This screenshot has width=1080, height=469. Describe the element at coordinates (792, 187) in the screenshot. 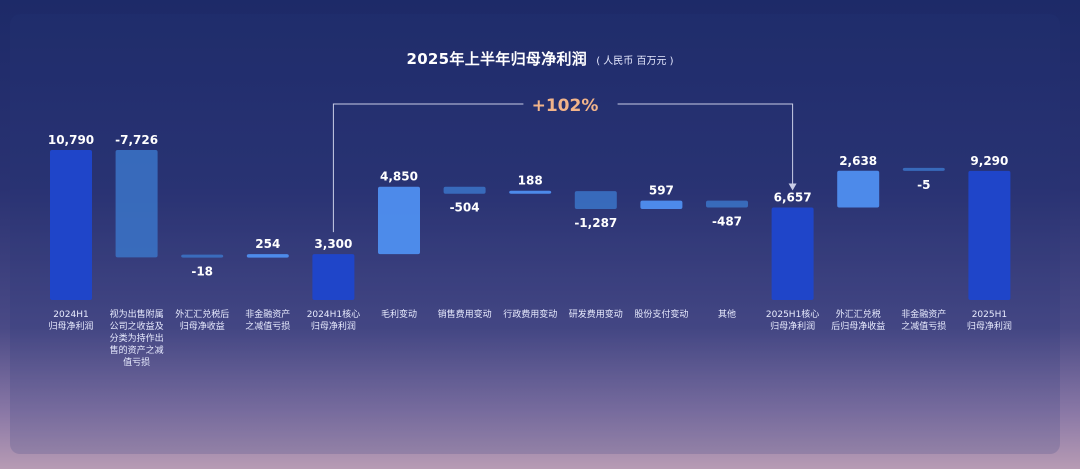

I see `bracket-arrow` at that location.